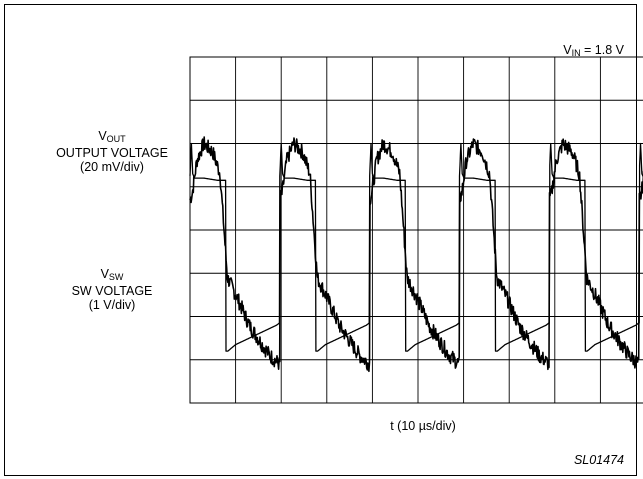 This screenshot has height=479, width=643. I want to click on figure-id: SL01474, so click(598, 460).